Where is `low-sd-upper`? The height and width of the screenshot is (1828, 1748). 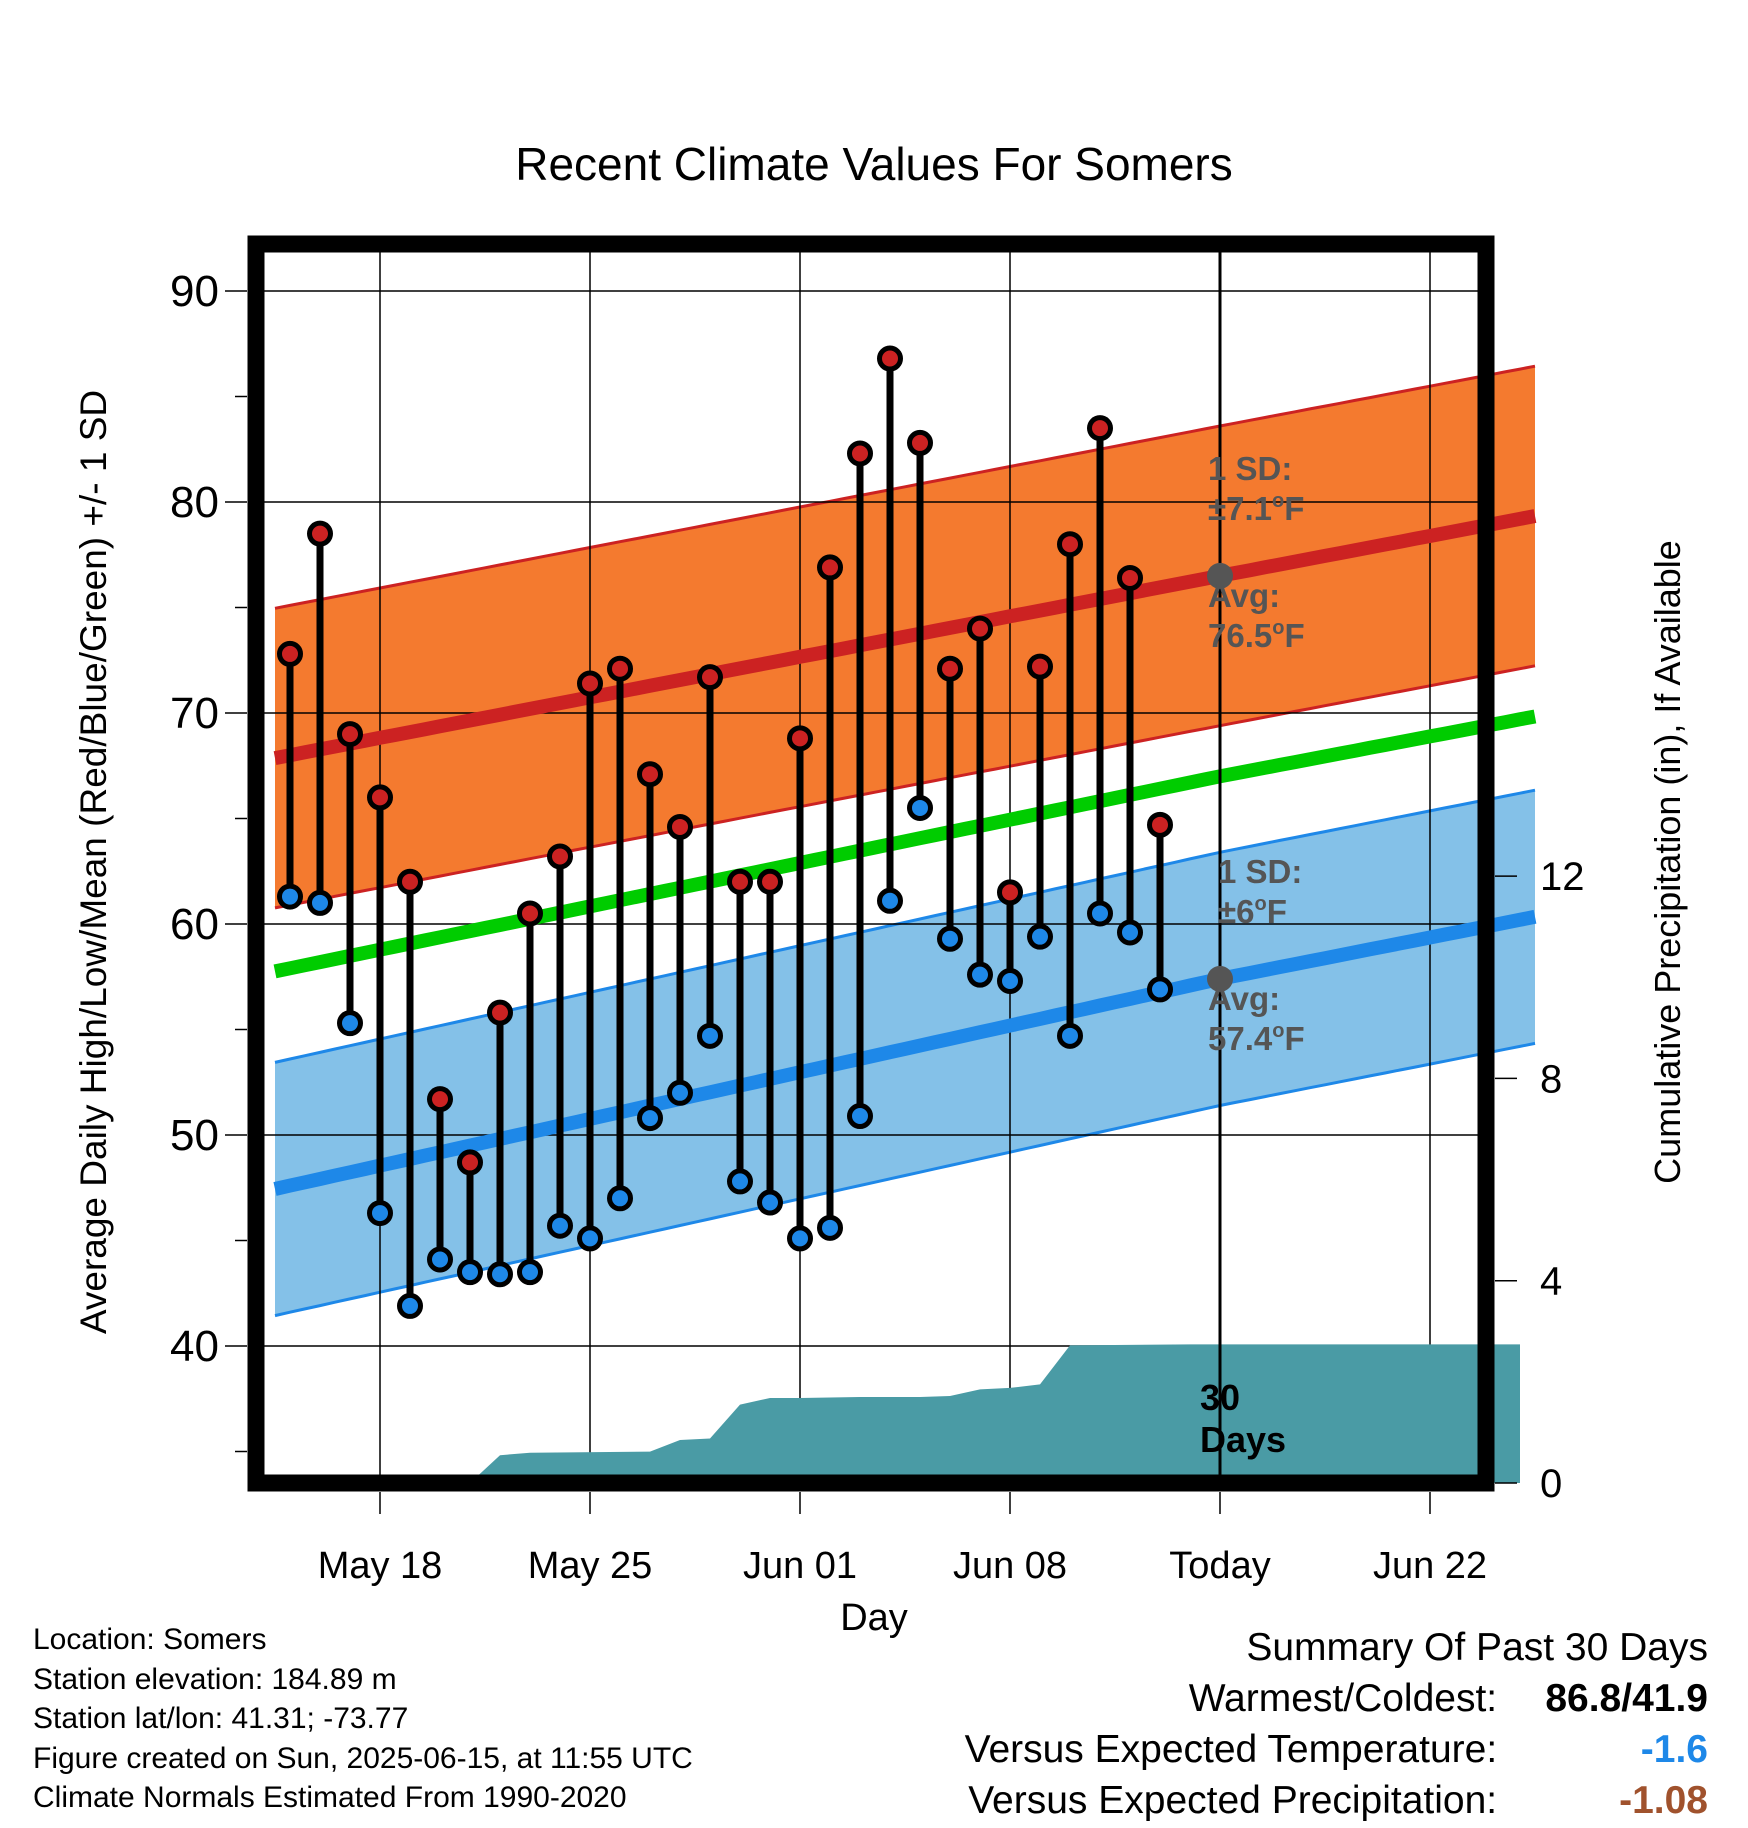
low-sd-upper is located at coordinates (905, 926).